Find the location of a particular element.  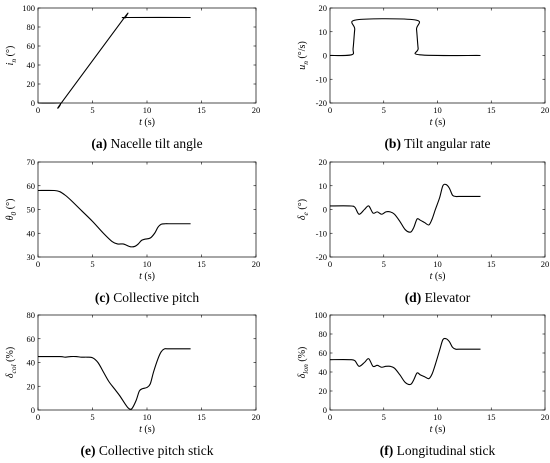

y-tick-label: 10 is located at coordinates (323, 32).